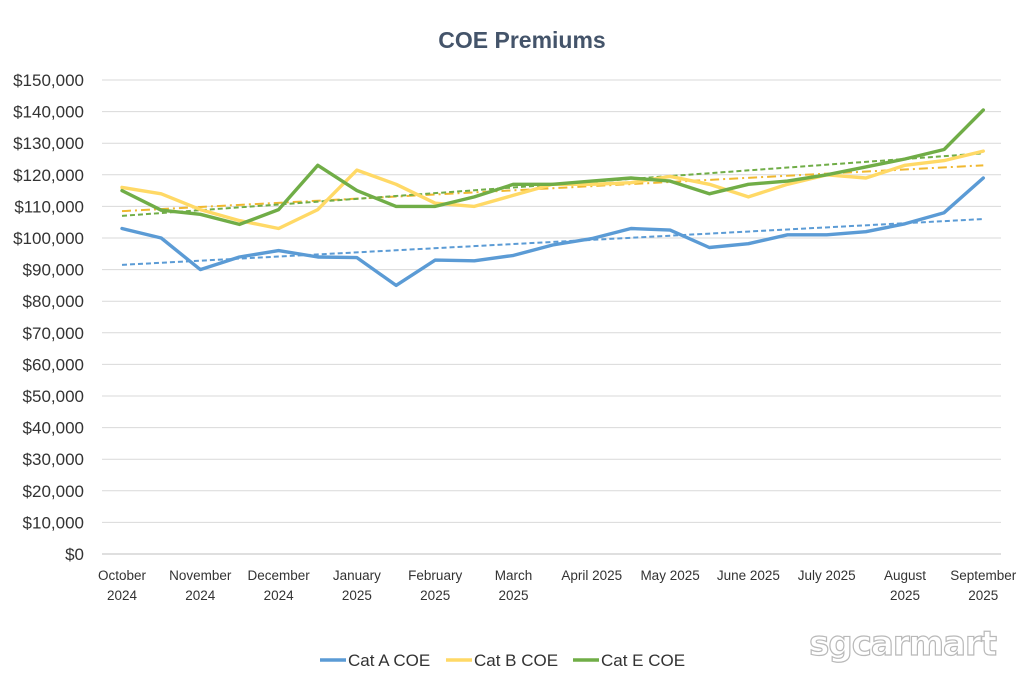  I want to click on x-tick-label: February, so click(435, 575).